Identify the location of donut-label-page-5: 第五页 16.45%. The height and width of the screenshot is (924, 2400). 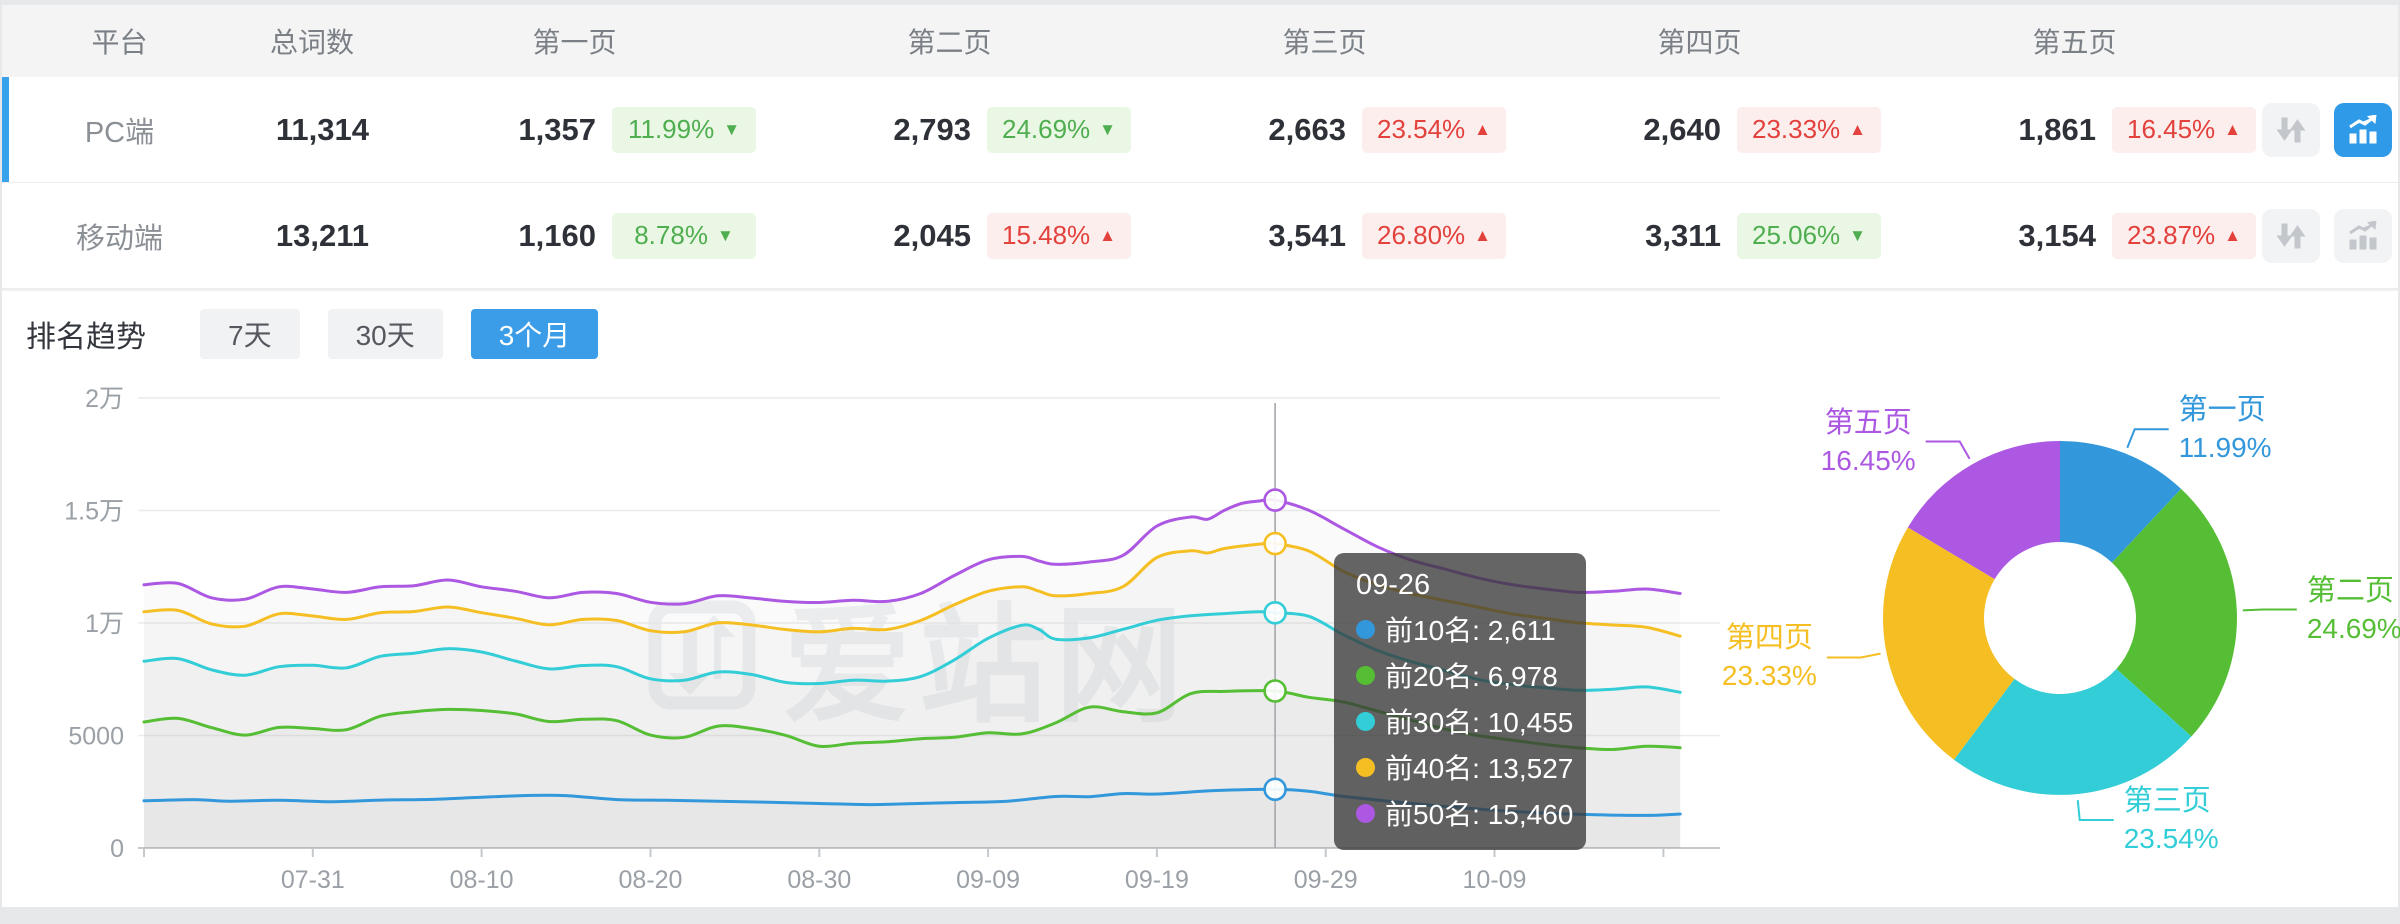
(1868, 442).